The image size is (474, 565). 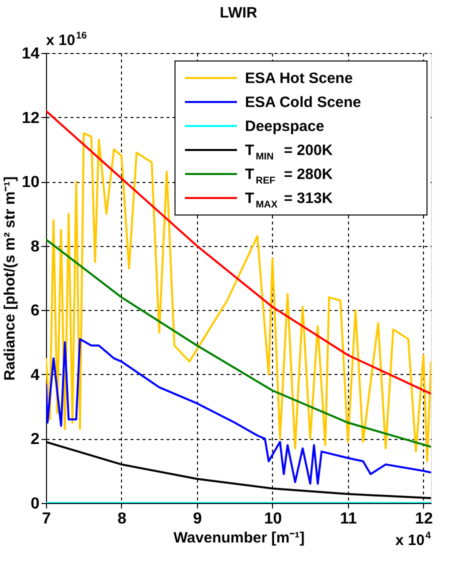 I want to click on y-tick-label: 0, so click(x=35, y=504).